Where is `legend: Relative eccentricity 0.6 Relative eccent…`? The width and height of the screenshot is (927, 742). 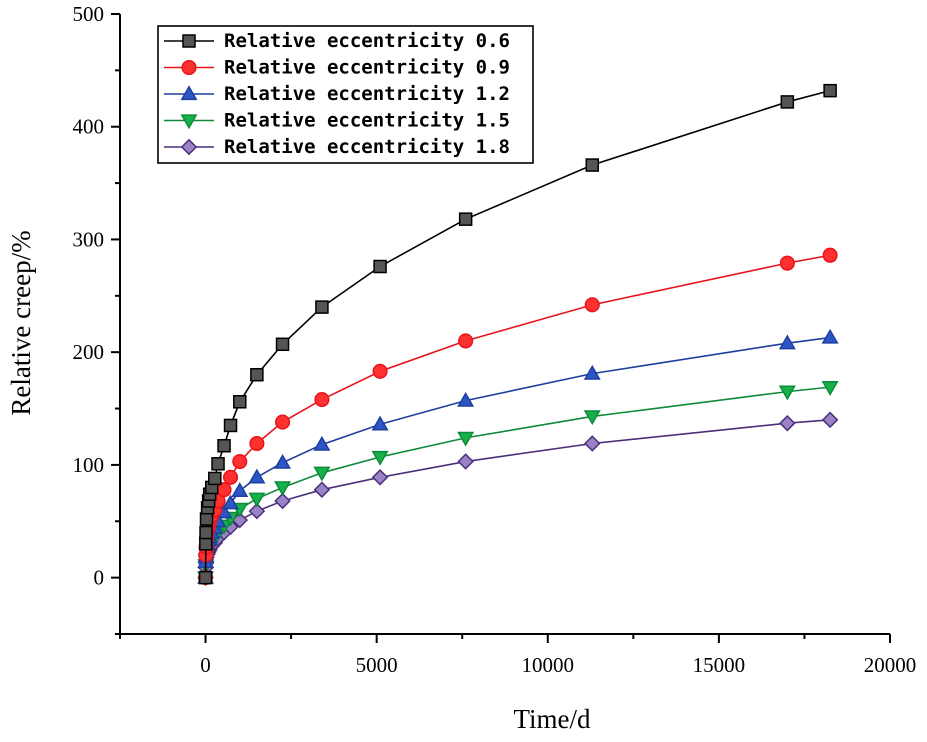
legend: Relative eccentricity 0.6 Relative eccent… is located at coordinates (345, 94).